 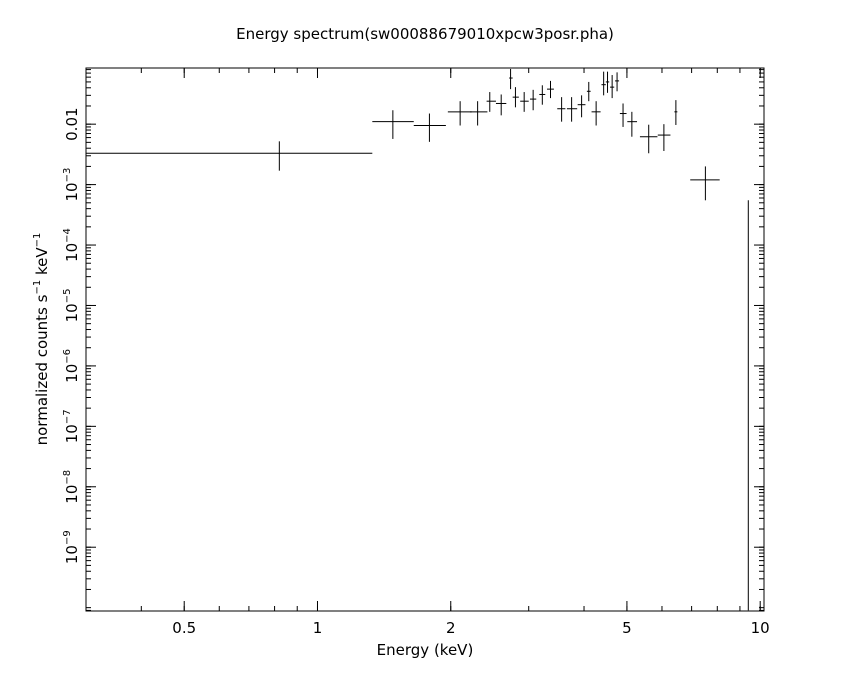 What do you see at coordinates (184, 628) in the screenshot?
I see `x-tick-label: 0.5` at bounding box center [184, 628].